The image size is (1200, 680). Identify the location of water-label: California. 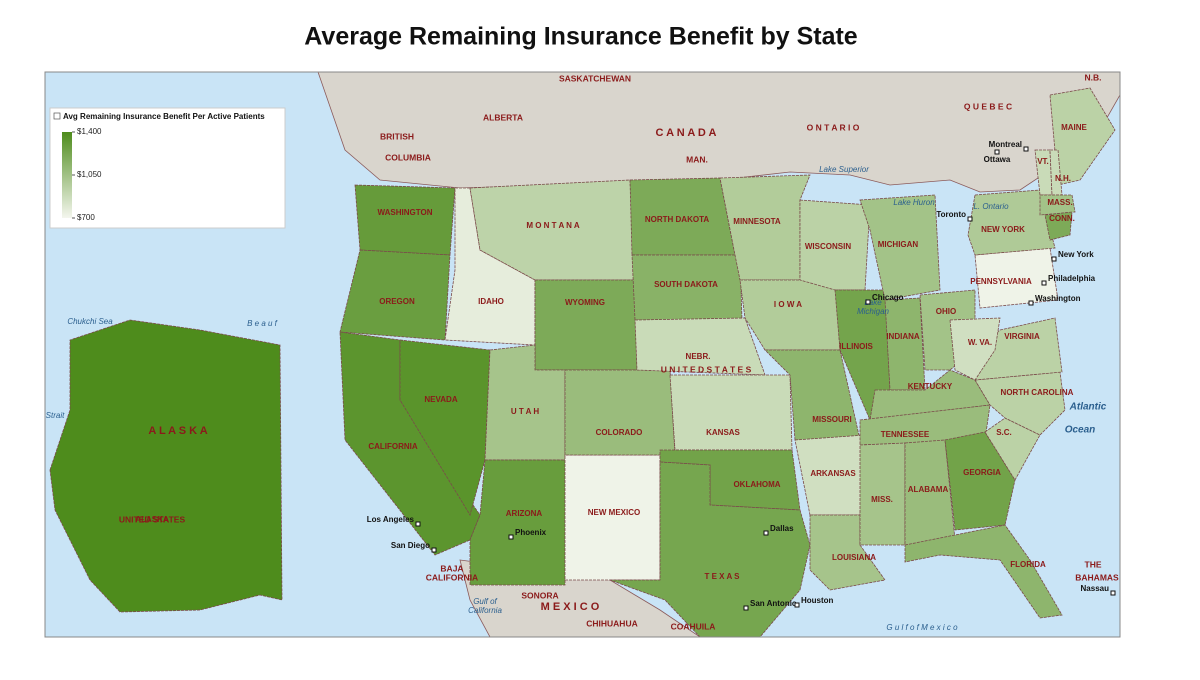
(485, 610).